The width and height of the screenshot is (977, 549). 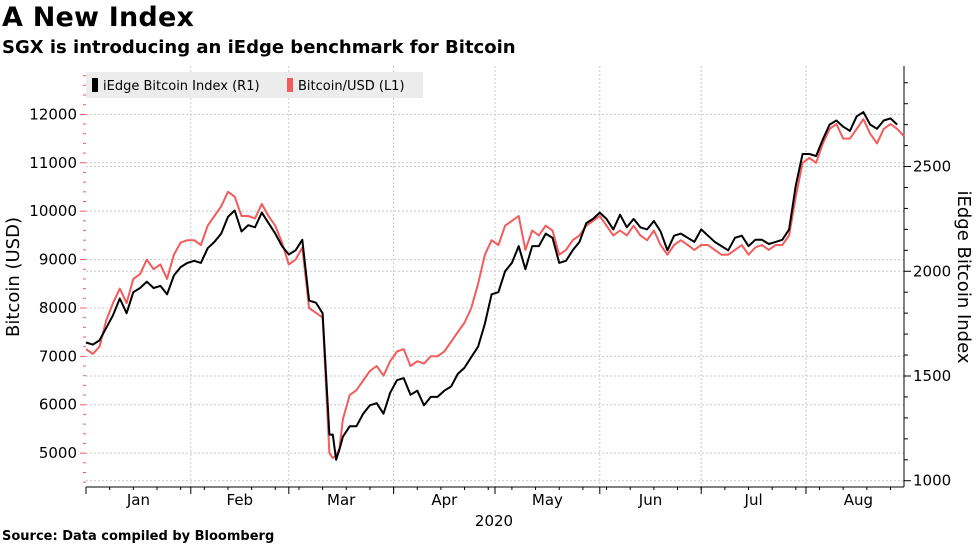 What do you see at coordinates (13, 277) in the screenshot?
I see `left-axis-title: Bitcoin (USD)` at bounding box center [13, 277].